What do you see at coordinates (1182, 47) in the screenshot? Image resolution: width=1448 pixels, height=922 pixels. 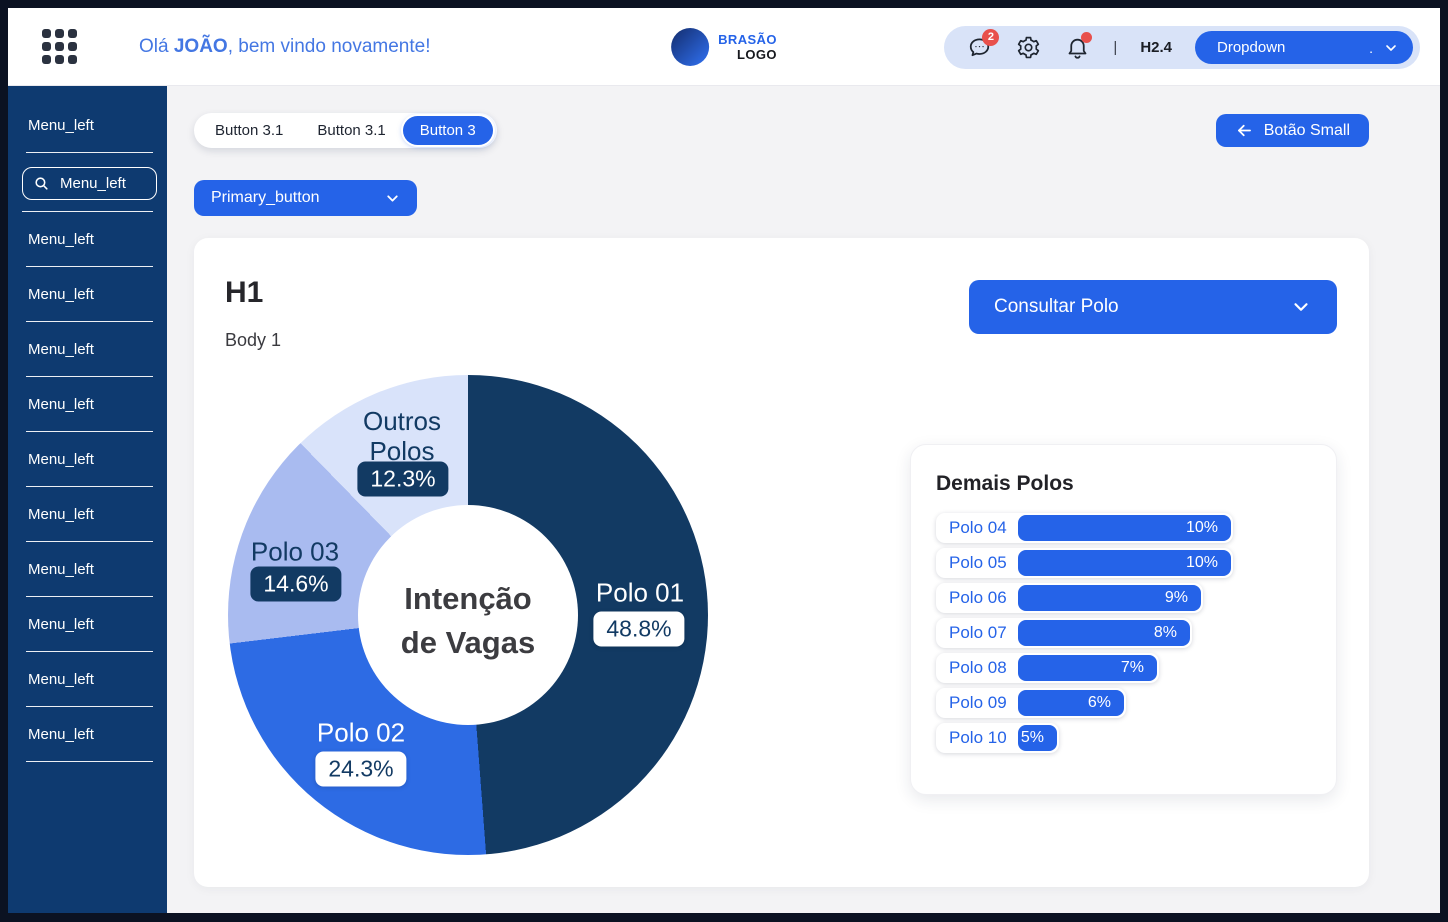 I see `header-utilities: 2 | H2.4 Dropdown .` at bounding box center [1182, 47].